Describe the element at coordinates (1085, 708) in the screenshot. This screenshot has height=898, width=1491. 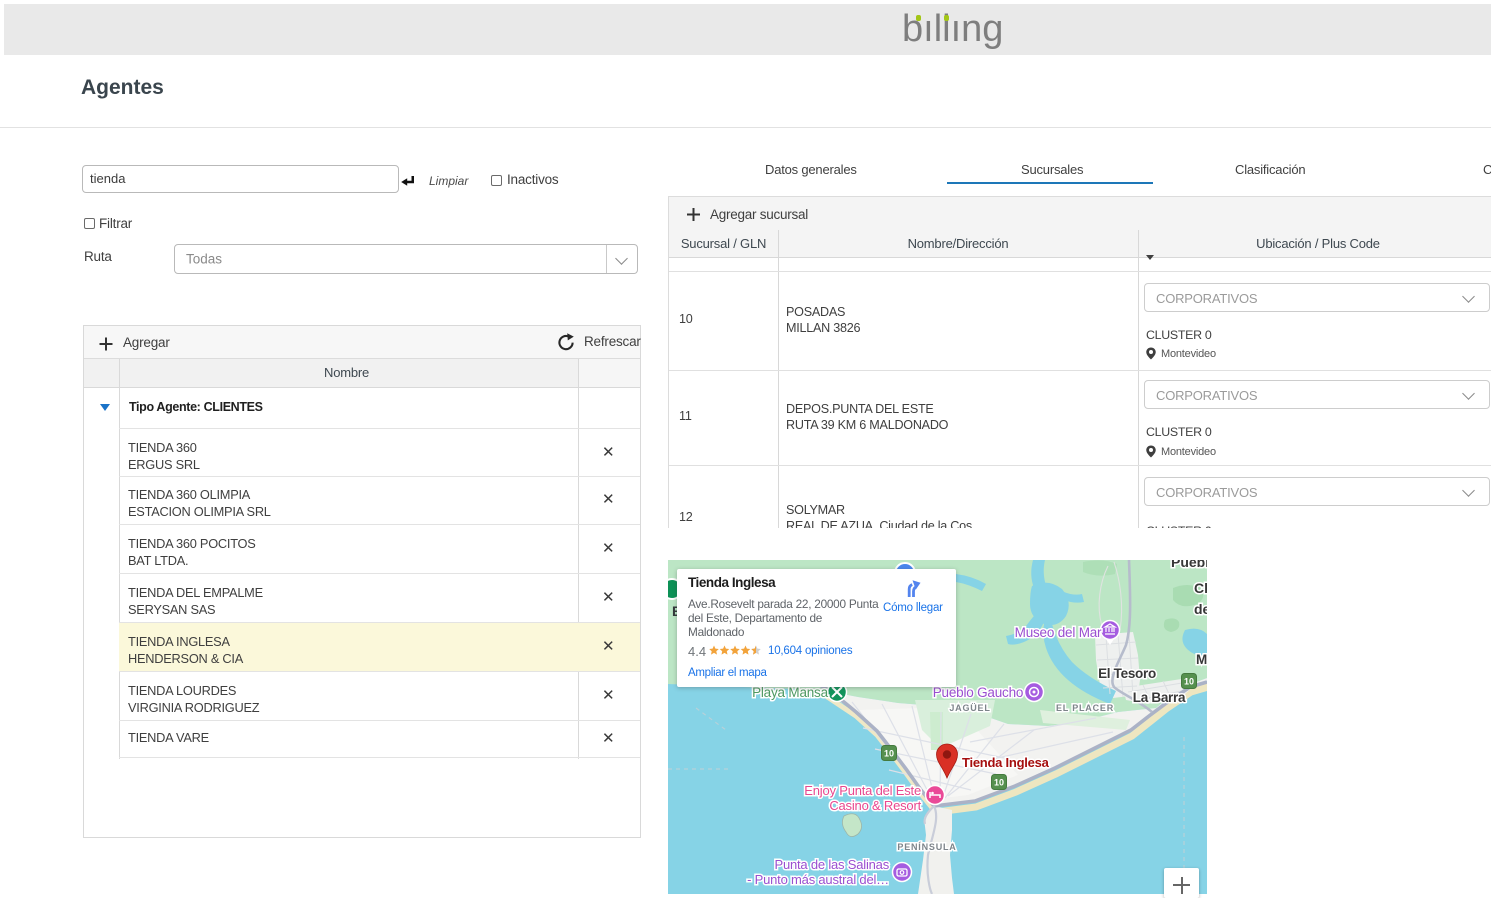
I see `svg-text: EL PLACER` at that location.